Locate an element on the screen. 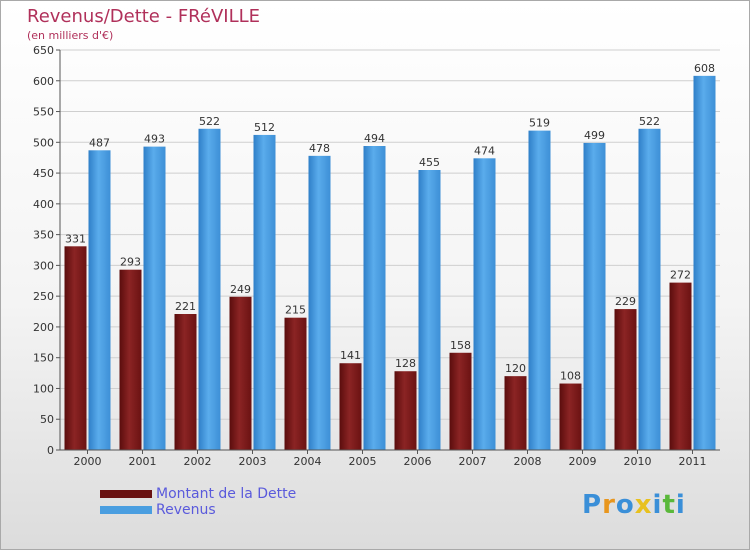  x-tick-label: 2006 is located at coordinates (418, 461).